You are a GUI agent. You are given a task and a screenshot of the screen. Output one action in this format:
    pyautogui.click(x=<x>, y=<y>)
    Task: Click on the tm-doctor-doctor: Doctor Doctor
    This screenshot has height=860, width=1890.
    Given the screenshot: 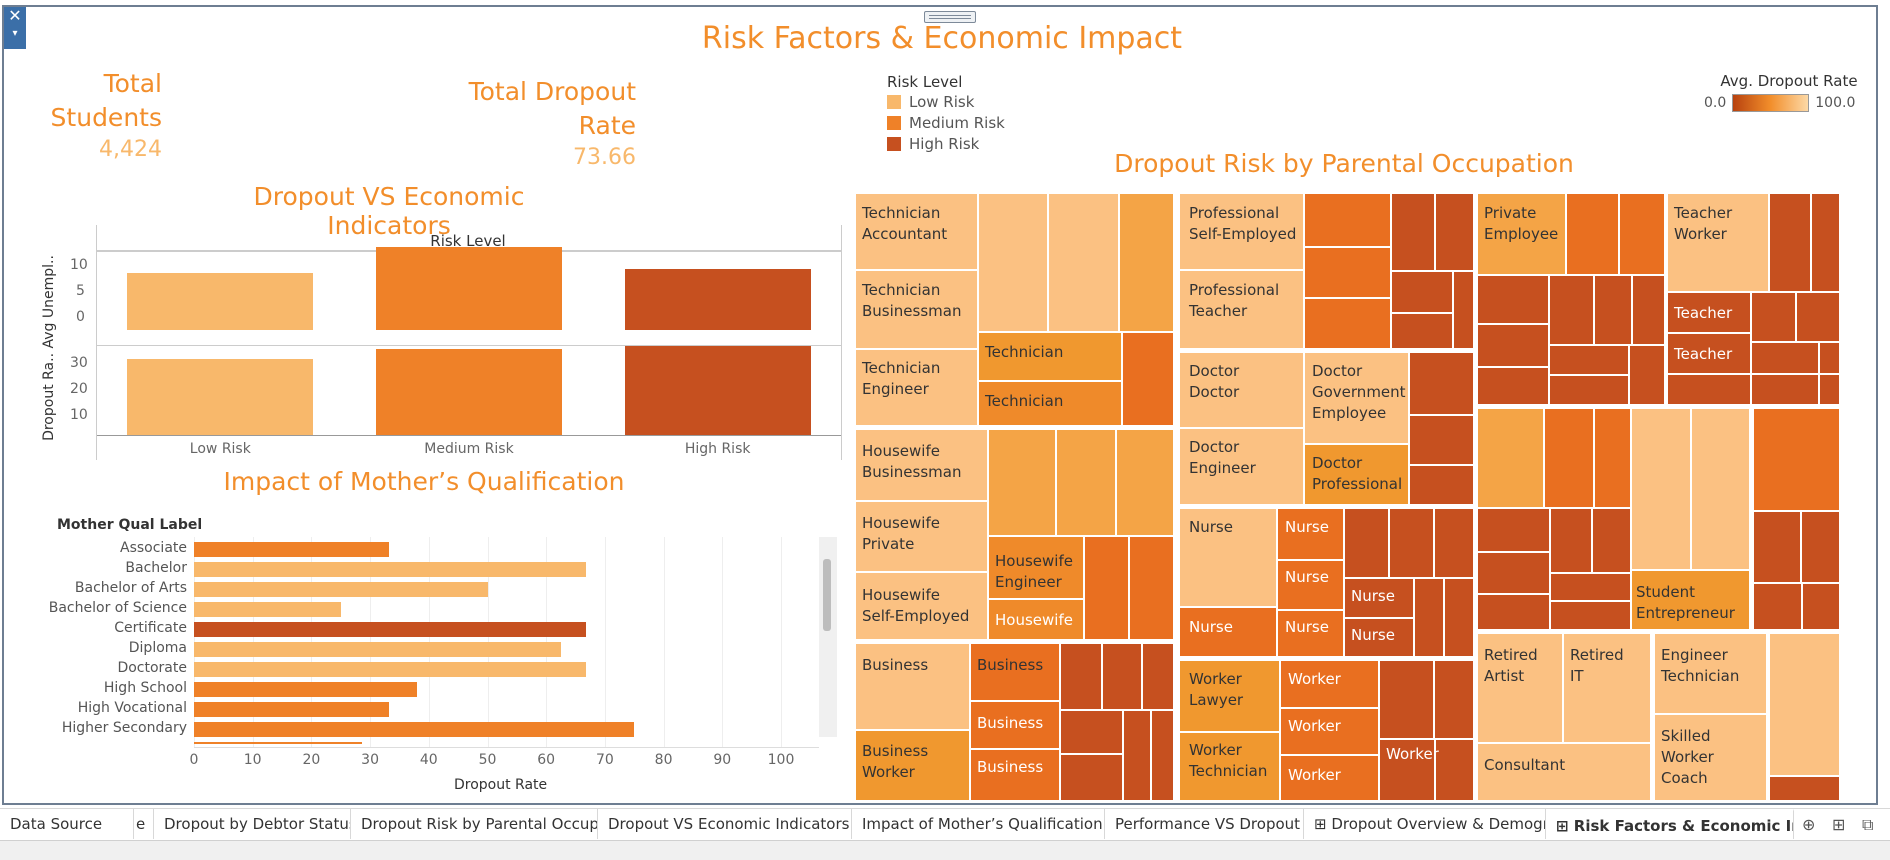 What is the action you would take?
    pyautogui.click(x=1214, y=381)
    